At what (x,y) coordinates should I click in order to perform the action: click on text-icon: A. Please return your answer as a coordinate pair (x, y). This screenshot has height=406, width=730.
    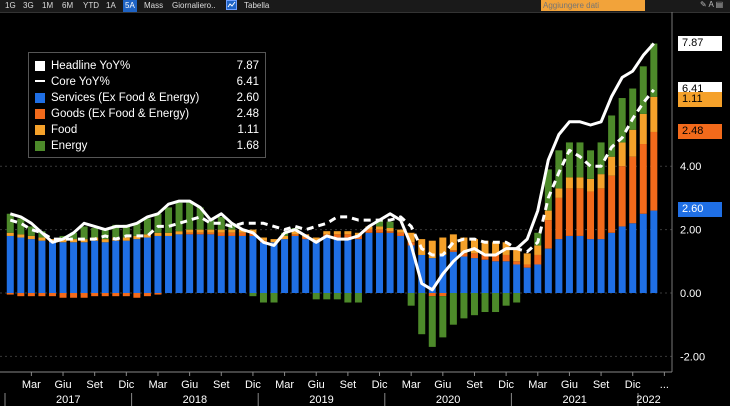
    Looking at the image, I should click on (711, 4).